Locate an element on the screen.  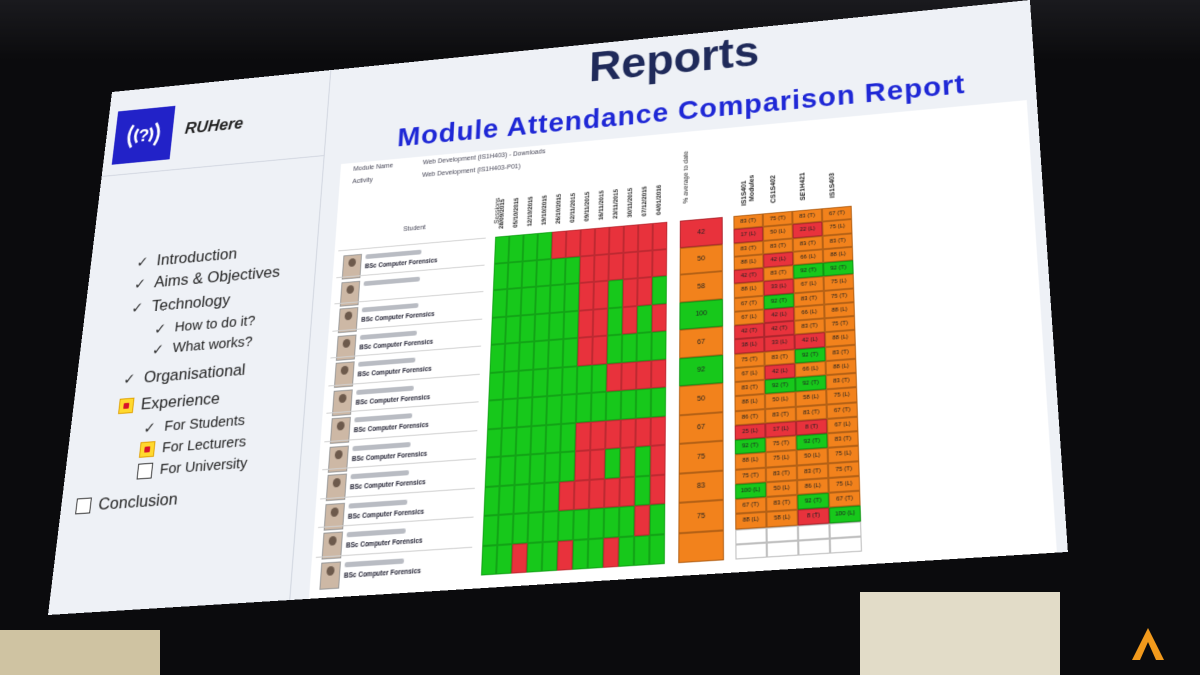
module-score-cell is located at coordinates (751, 551).